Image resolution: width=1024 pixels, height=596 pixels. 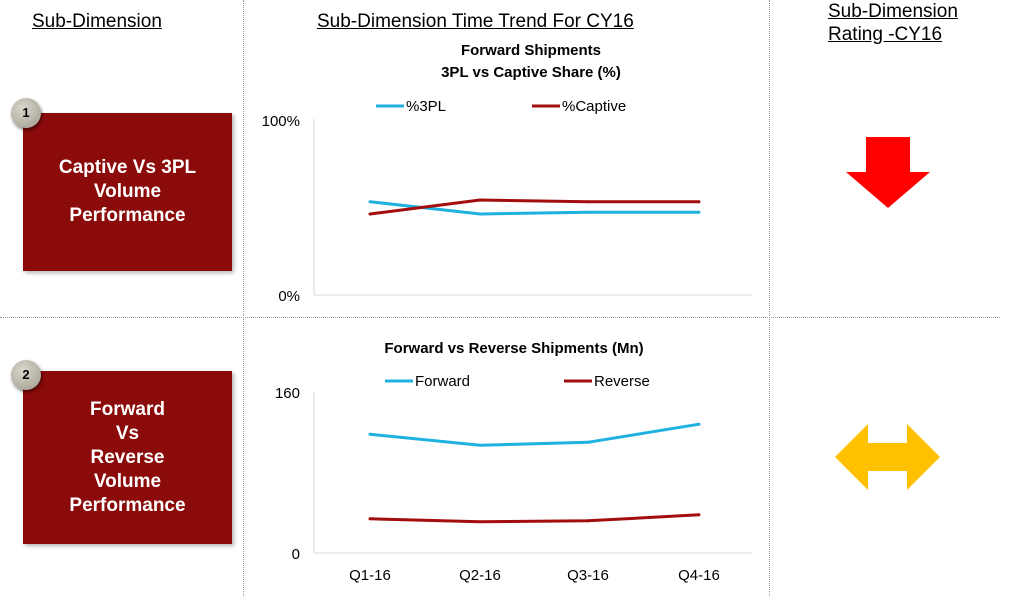 What do you see at coordinates (893, 11) in the screenshot?
I see `header-rating-line1: Sub-Dimension` at bounding box center [893, 11].